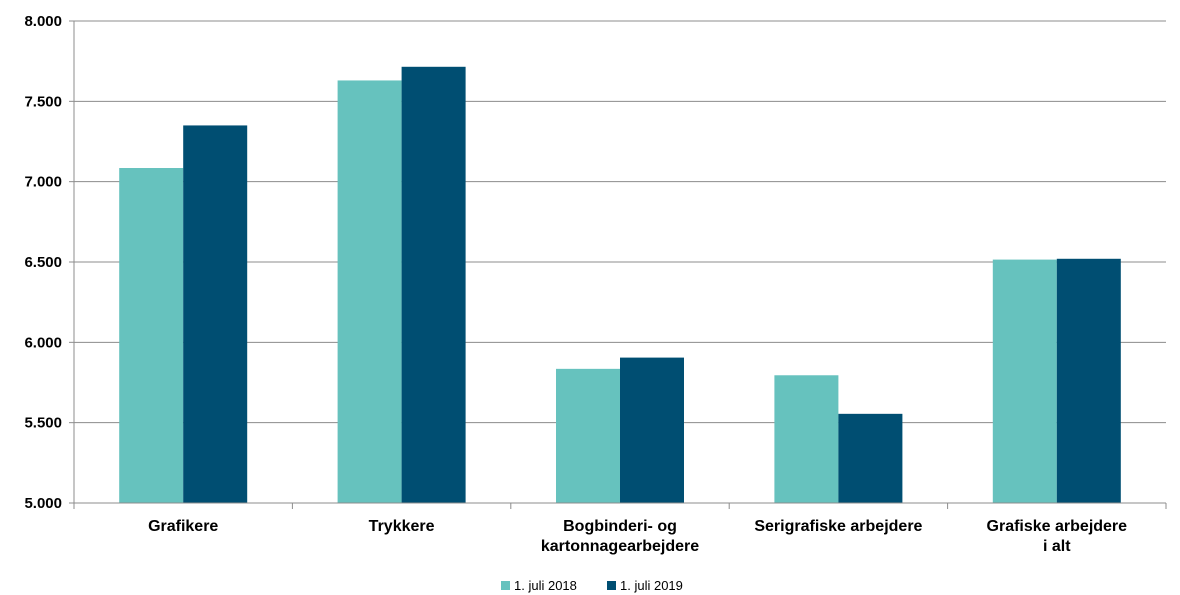 The width and height of the screenshot is (1180, 595). I want to click on y-tick-label: 7.500, so click(43, 101).